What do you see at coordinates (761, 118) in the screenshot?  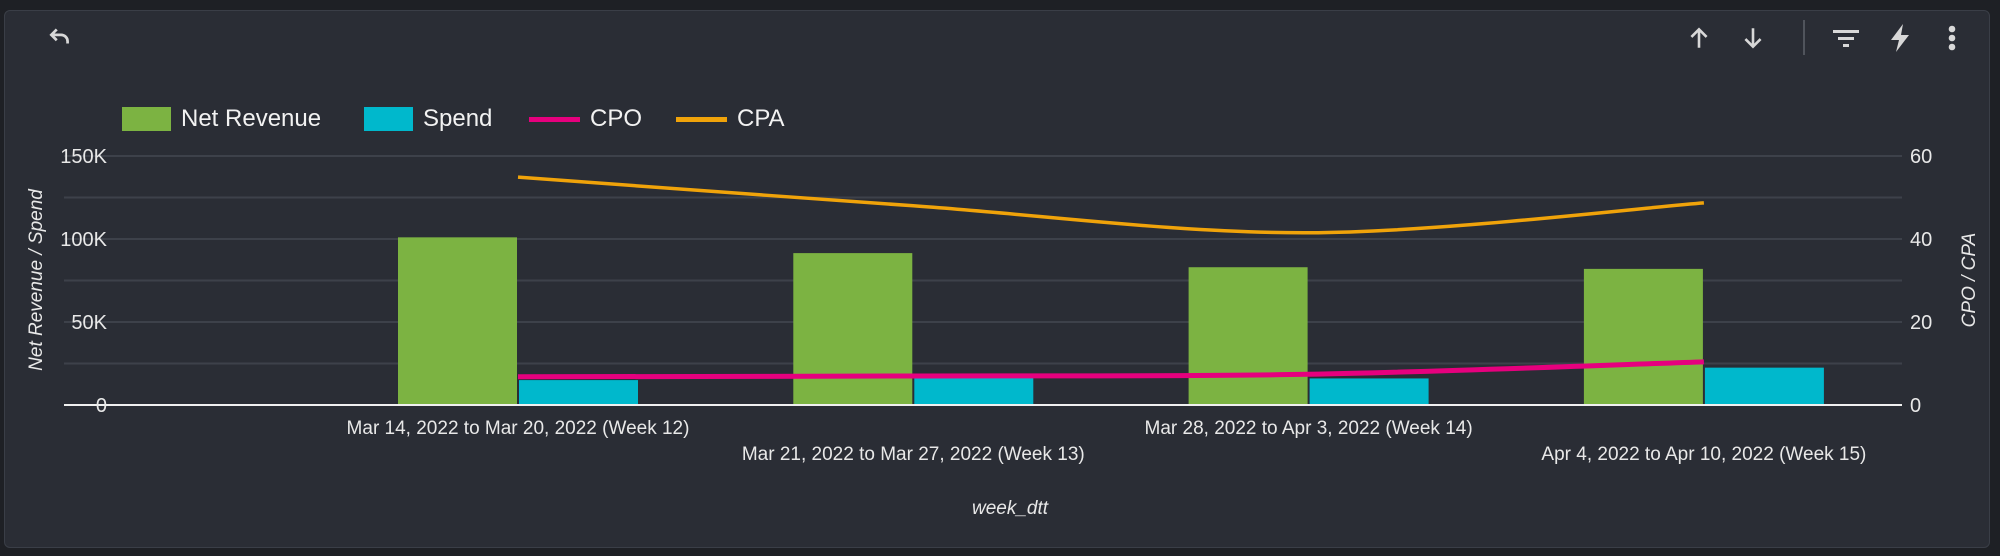 I see `legend-label: CPA` at bounding box center [761, 118].